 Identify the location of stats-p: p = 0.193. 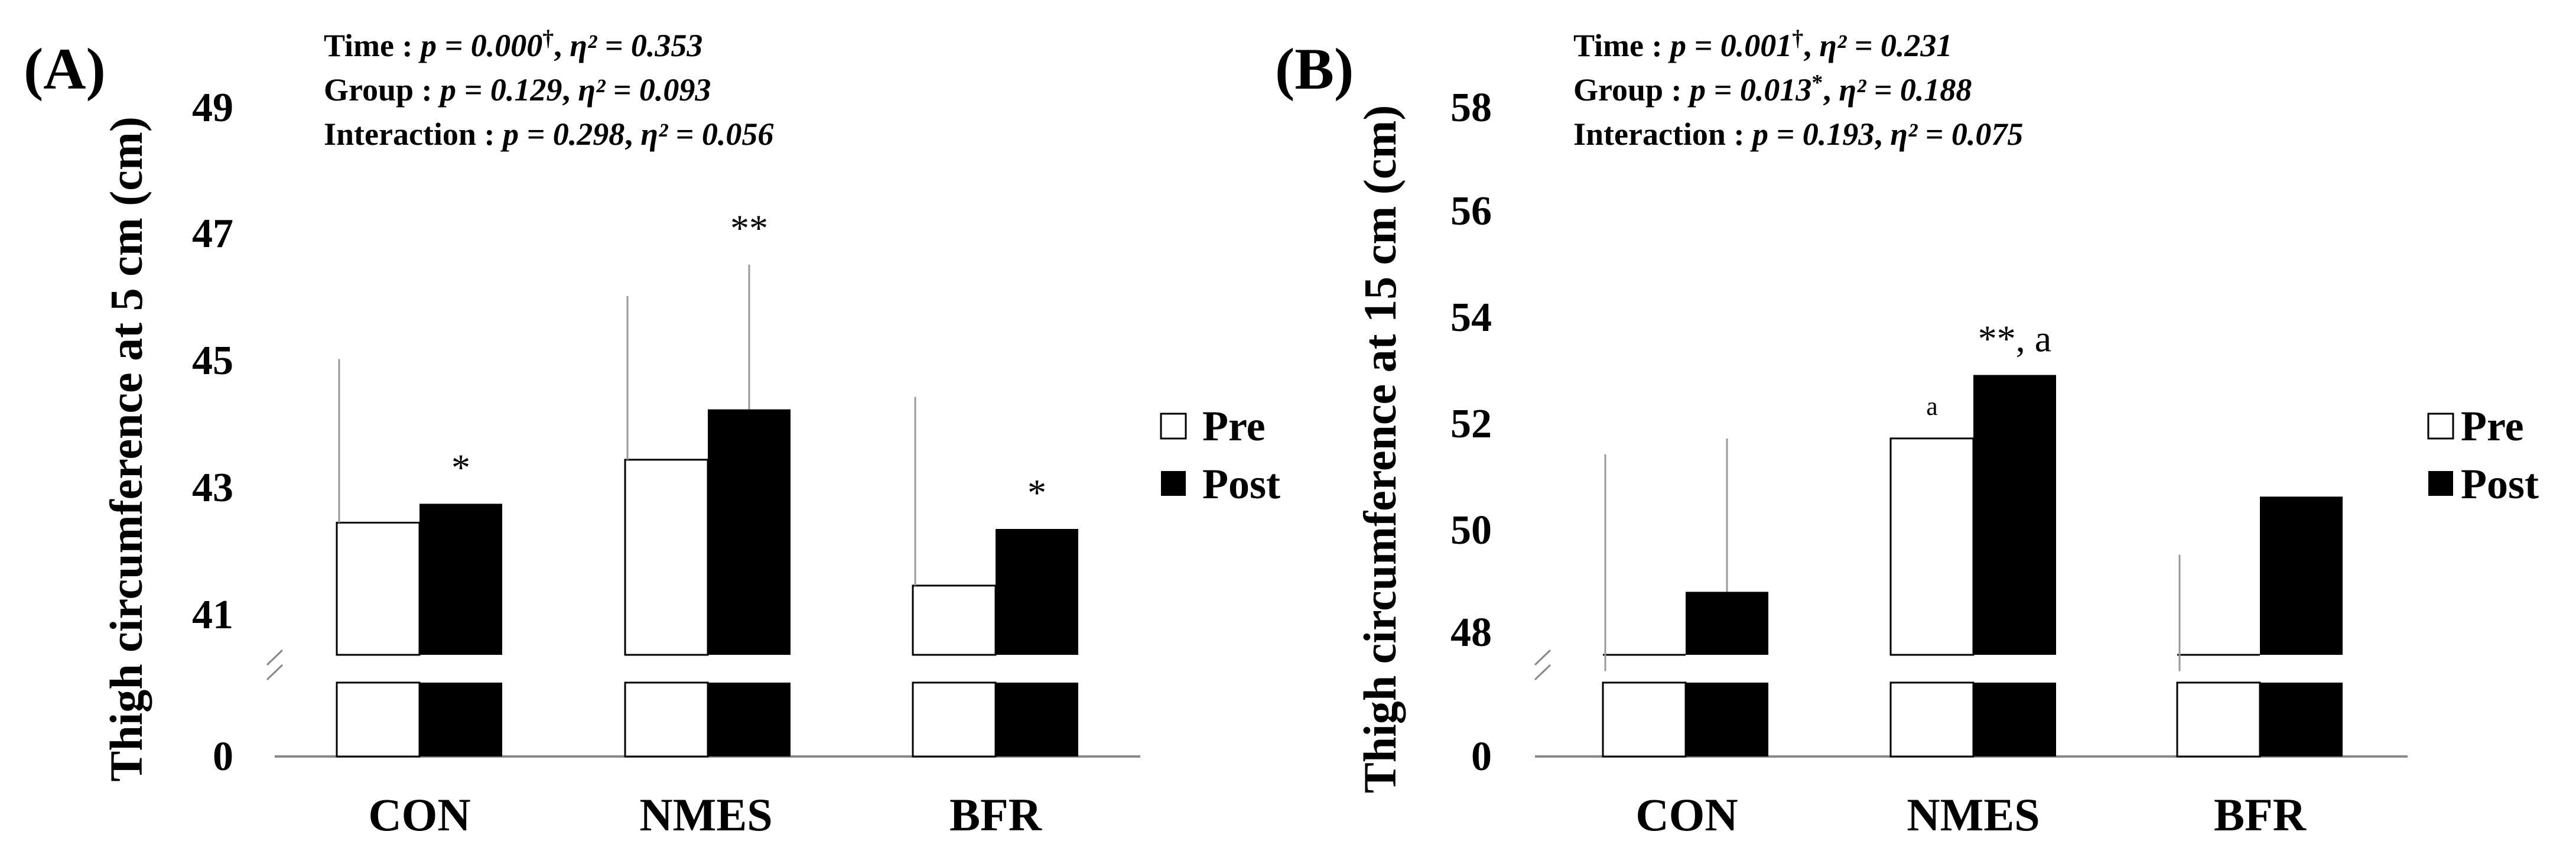
(1812, 134).